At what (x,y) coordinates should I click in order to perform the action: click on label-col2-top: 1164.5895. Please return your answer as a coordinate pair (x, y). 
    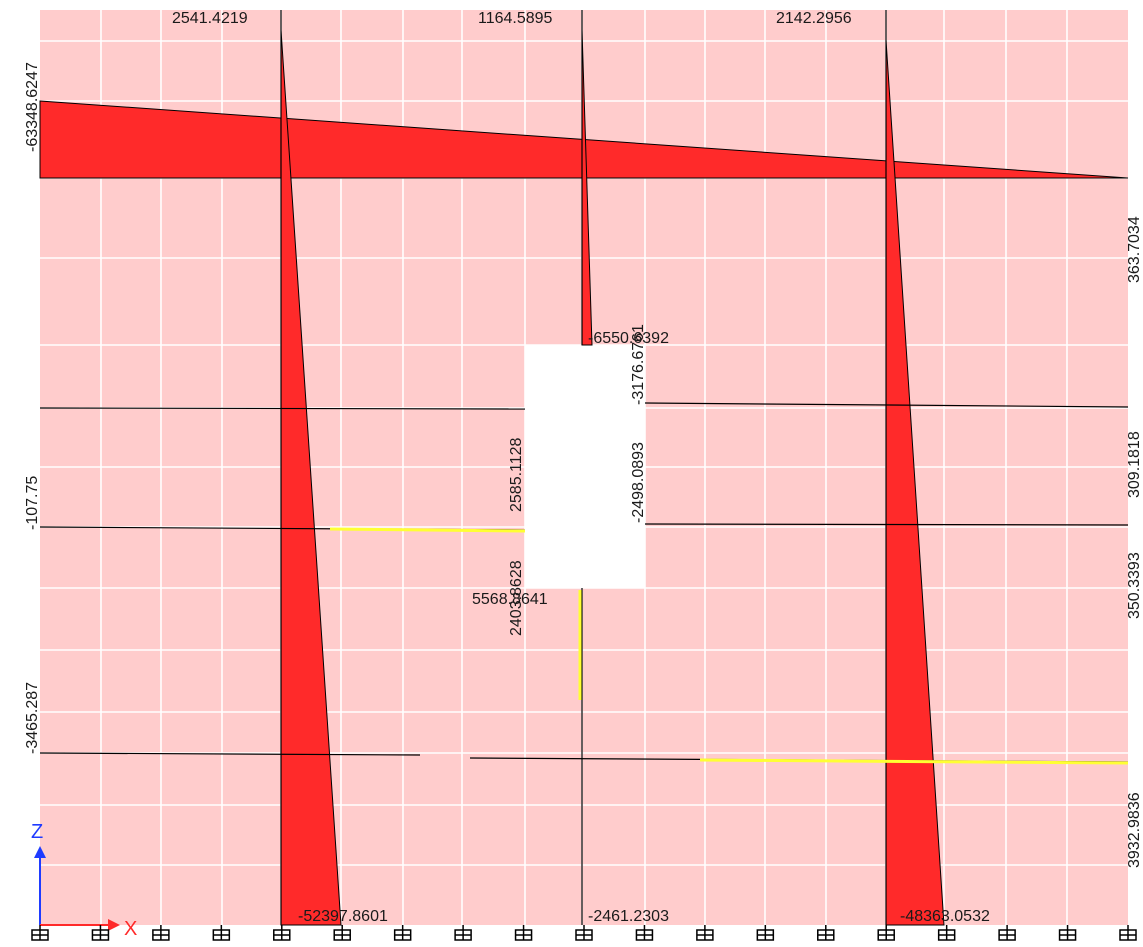
    Looking at the image, I should click on (515, 18).